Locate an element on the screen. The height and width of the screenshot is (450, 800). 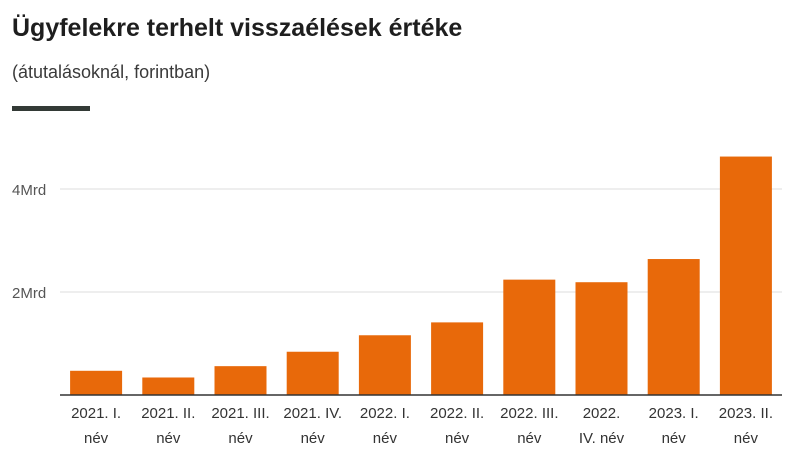
x-tick-label: 2022. is located at coordinates (602, 413).